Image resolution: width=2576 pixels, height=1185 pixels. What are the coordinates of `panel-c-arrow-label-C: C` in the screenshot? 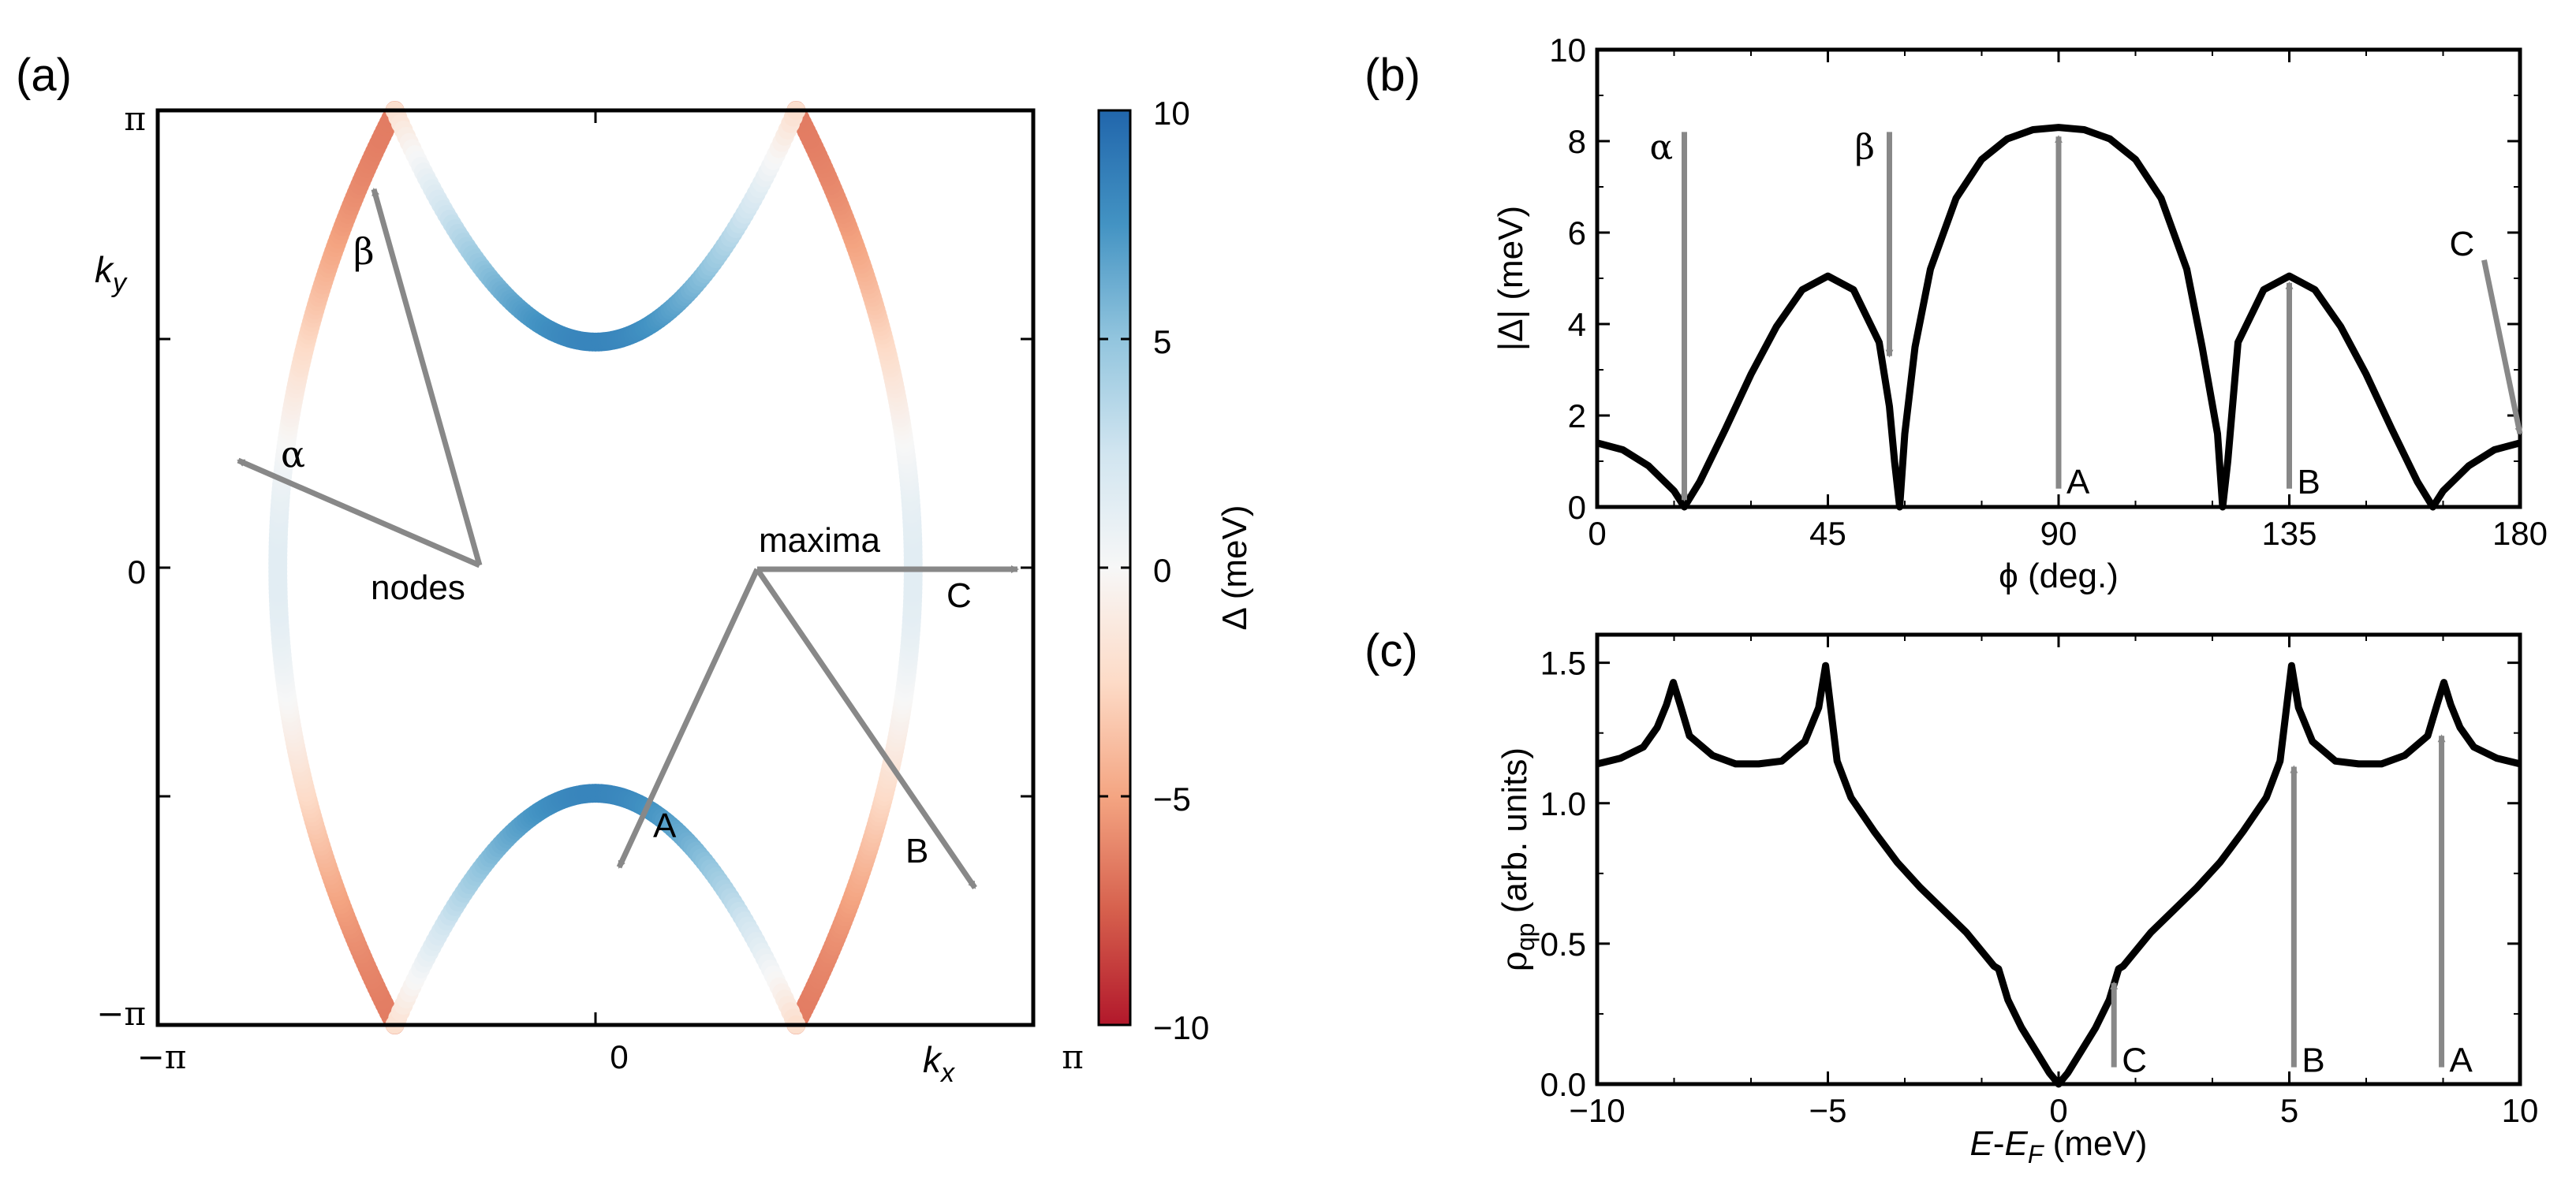 It's located at (2134, 1061).